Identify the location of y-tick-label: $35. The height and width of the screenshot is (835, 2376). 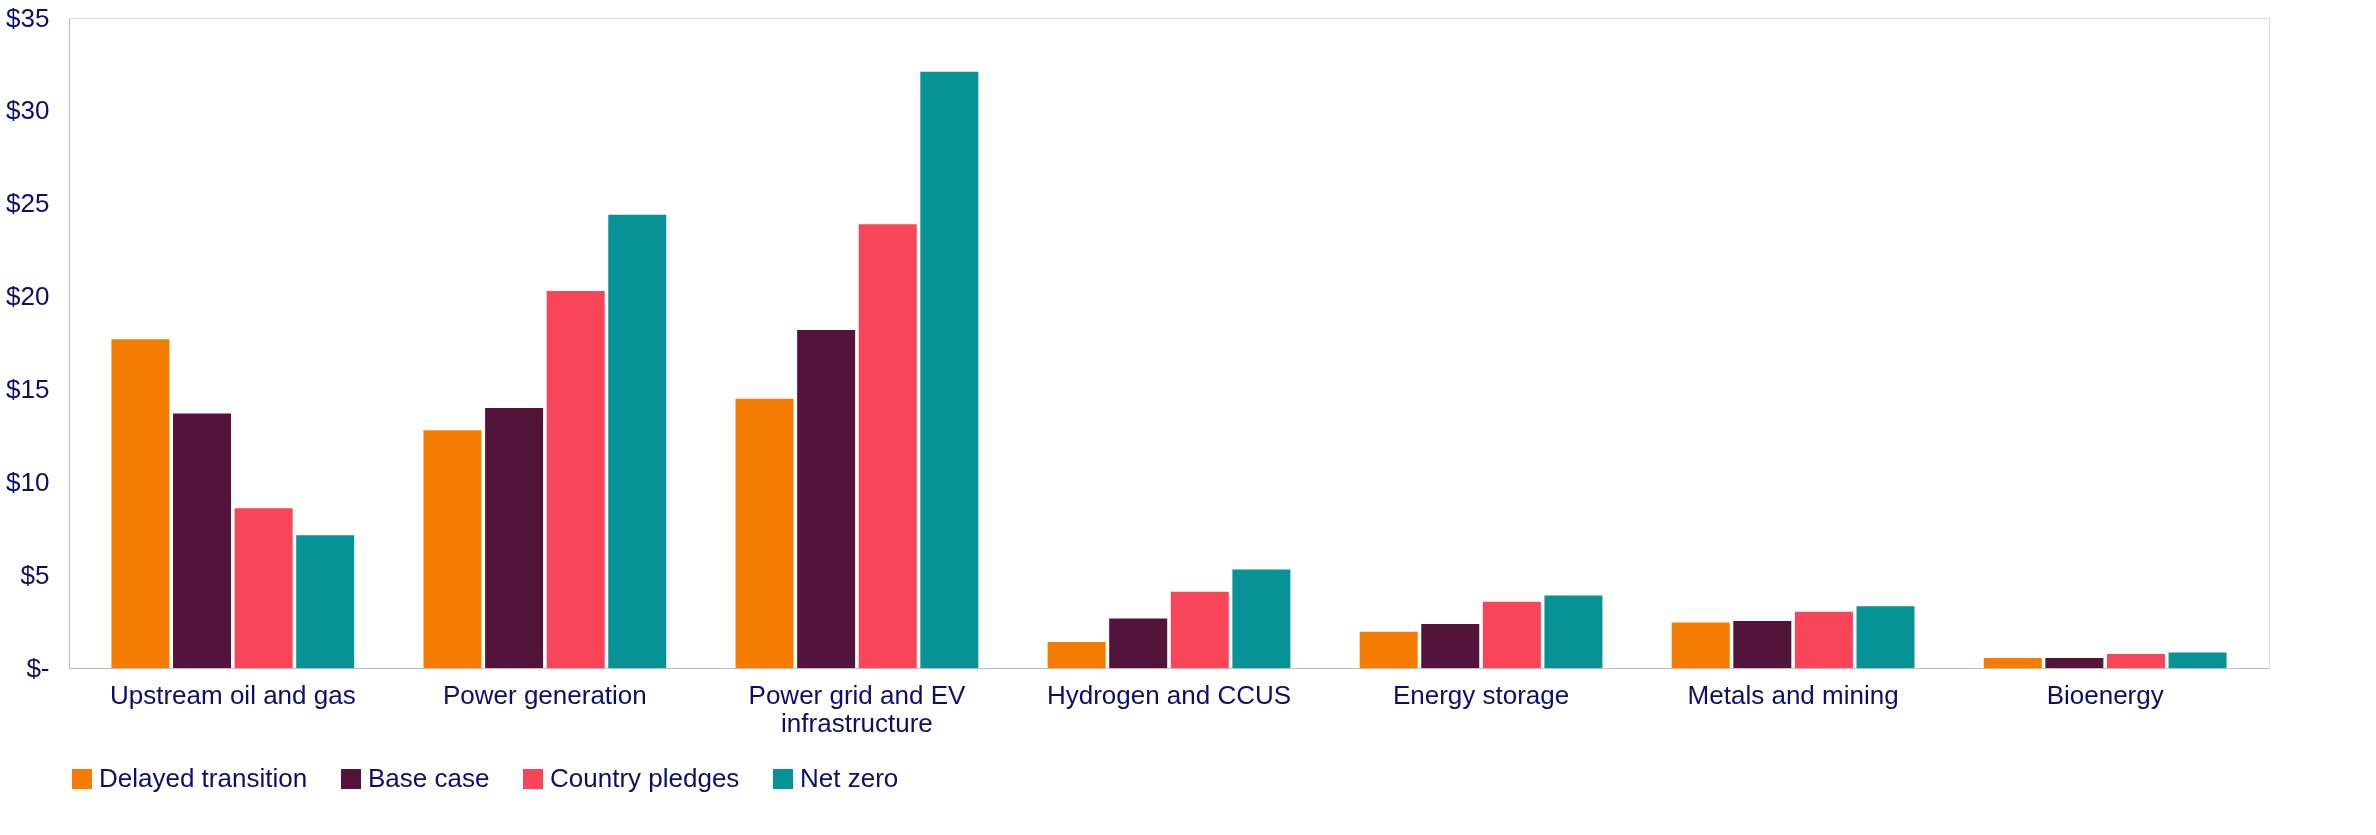
(28, 17).